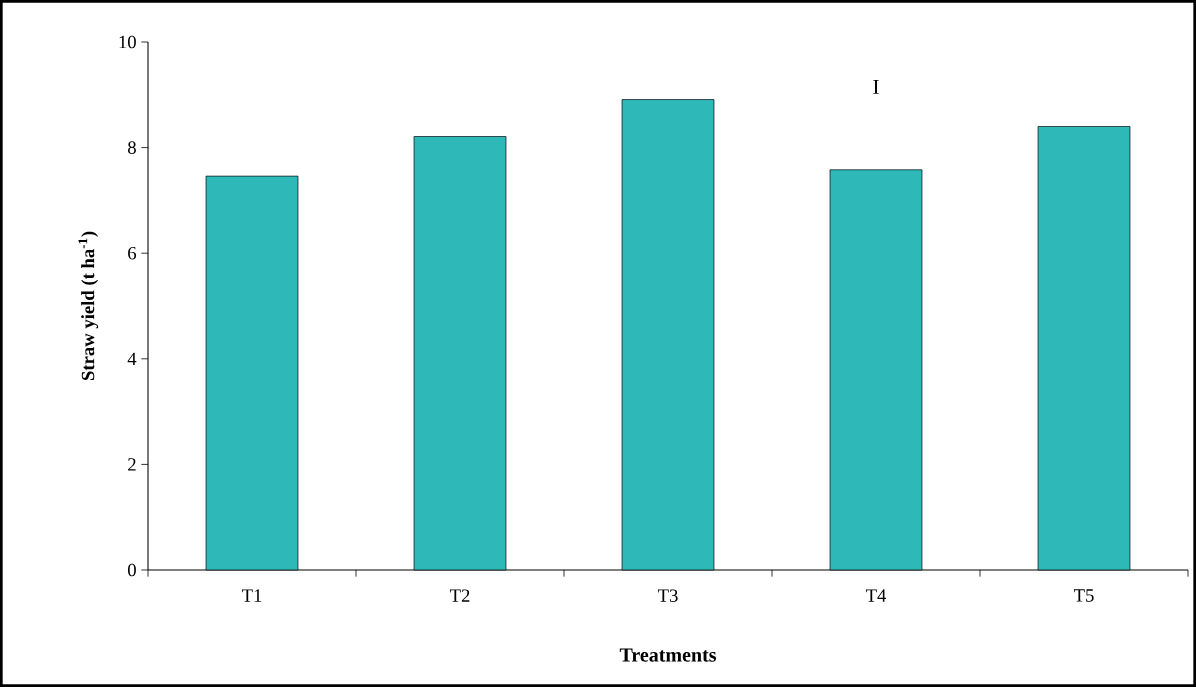  Describe the element at coordinates (667, 595) in the screenshot. I see `x-tick-label: T3` at that location.